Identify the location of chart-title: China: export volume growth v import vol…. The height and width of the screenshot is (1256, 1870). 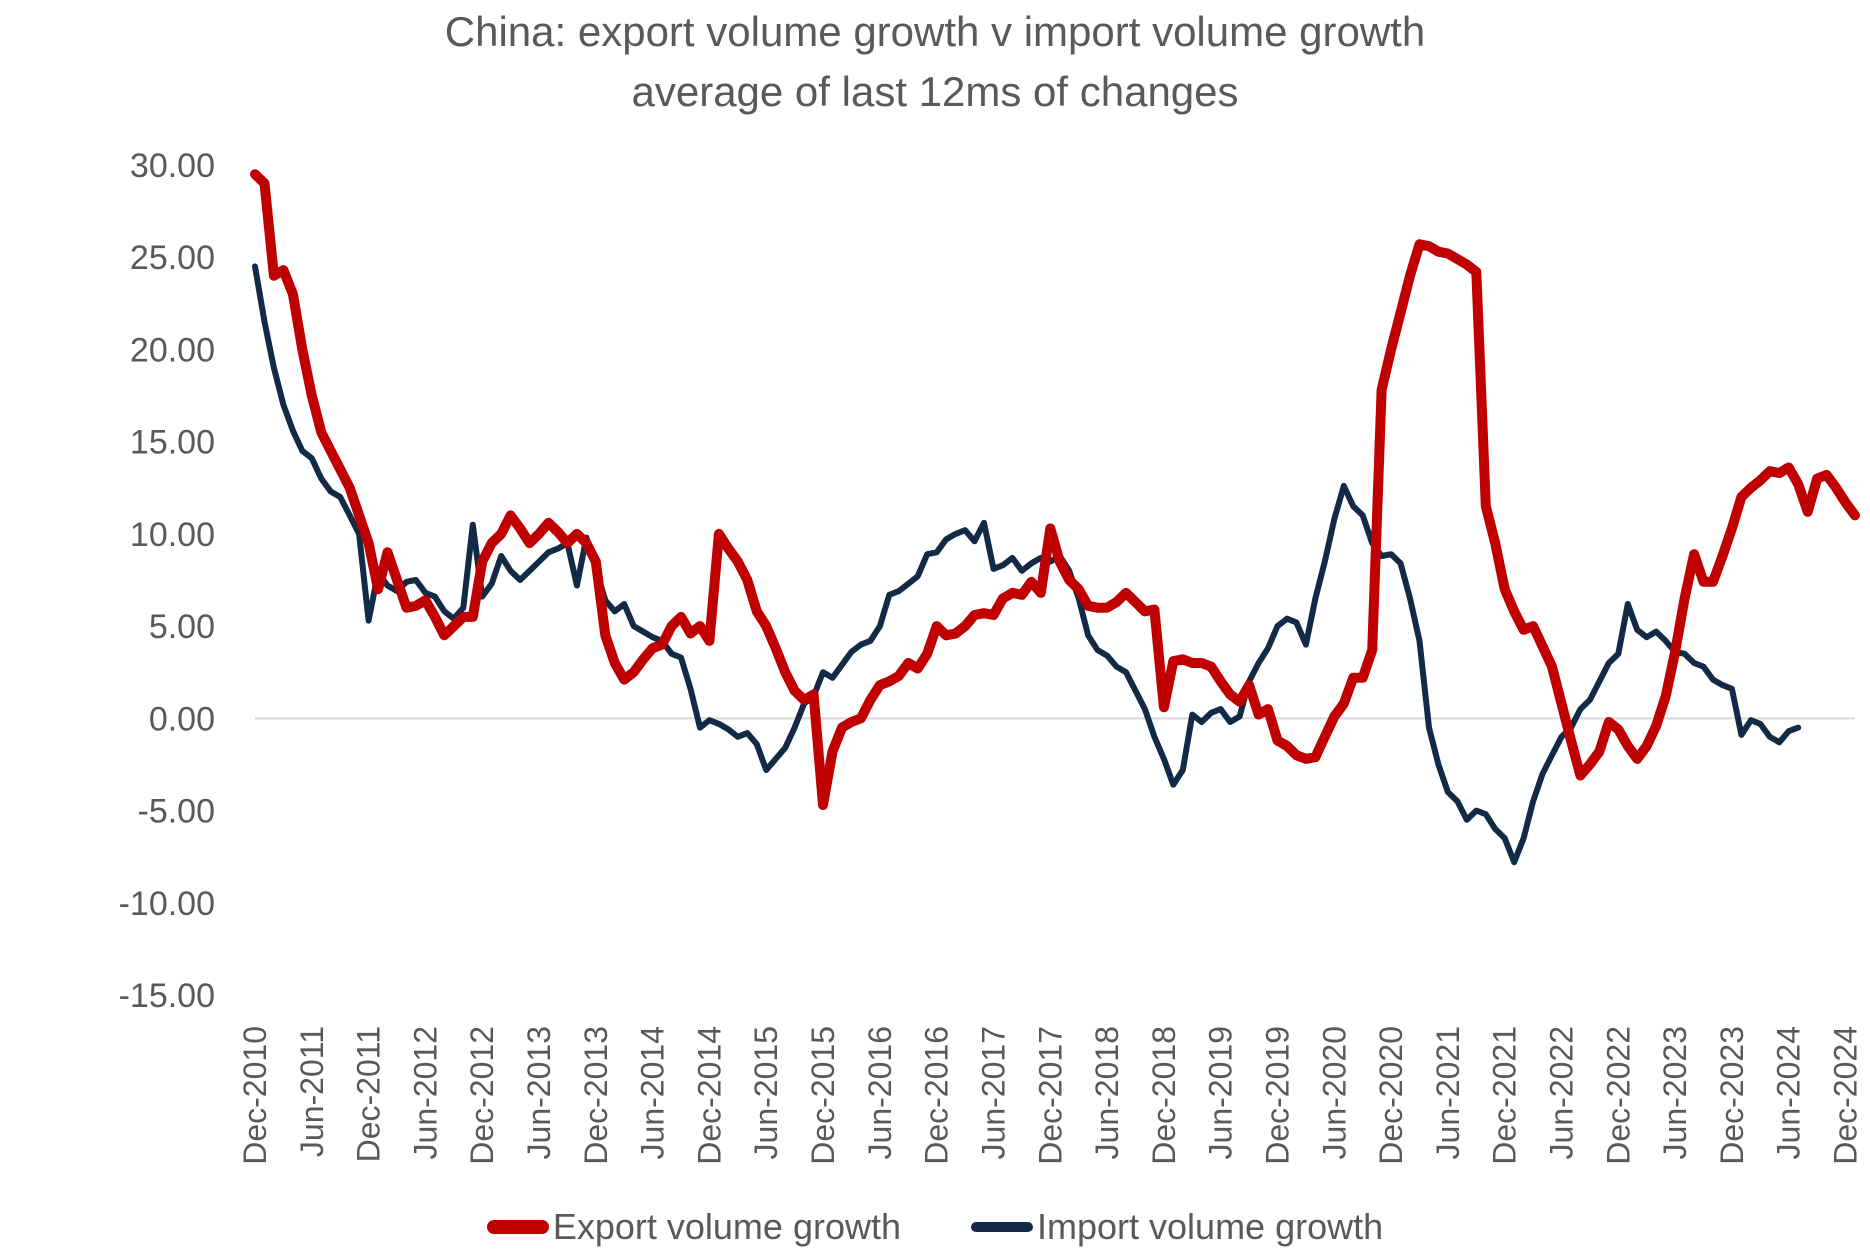
(935, 31).